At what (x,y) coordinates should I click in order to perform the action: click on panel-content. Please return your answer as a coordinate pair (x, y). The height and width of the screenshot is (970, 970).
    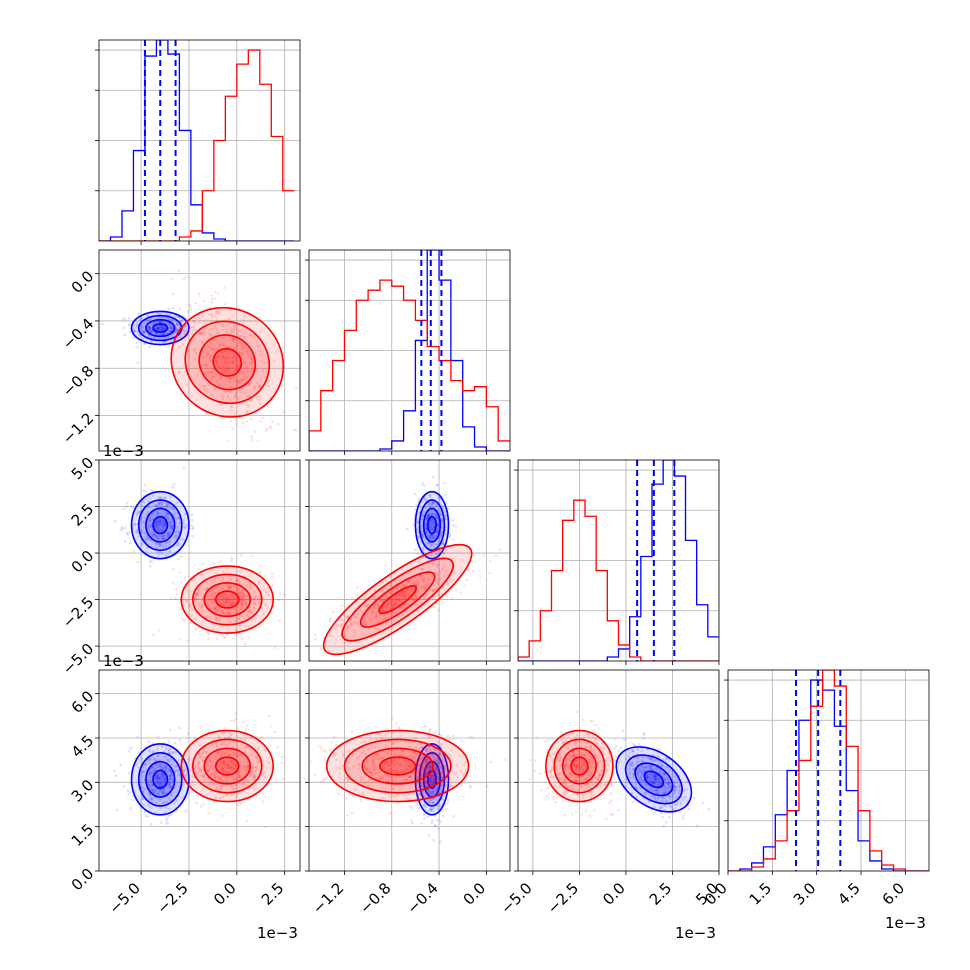
    Looking at the image, I should click on (828, 770).